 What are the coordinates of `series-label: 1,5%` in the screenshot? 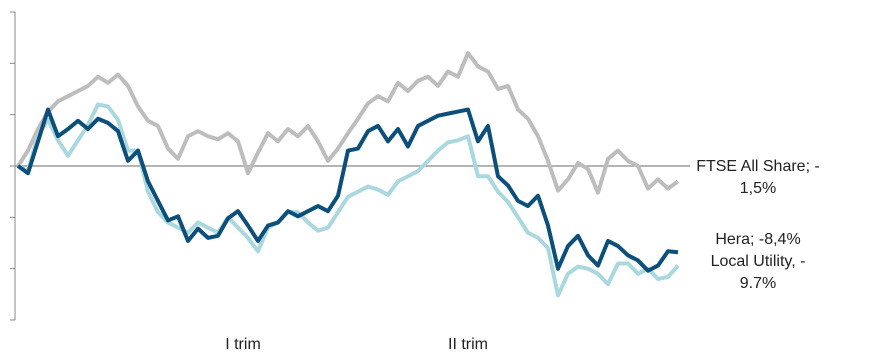 It's located at (758, 188).